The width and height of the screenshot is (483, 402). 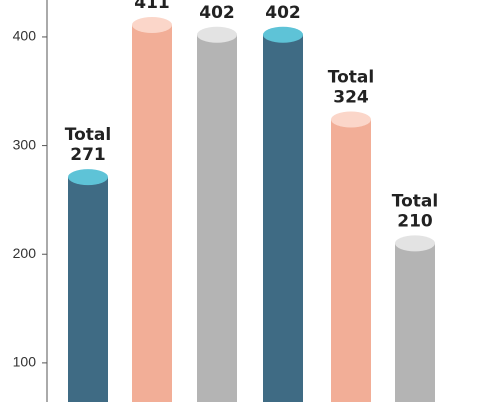 What do you see at coordinates (351, 98) in the screenshot?
I see `value-label: 324` at bounding box center [351, 98].